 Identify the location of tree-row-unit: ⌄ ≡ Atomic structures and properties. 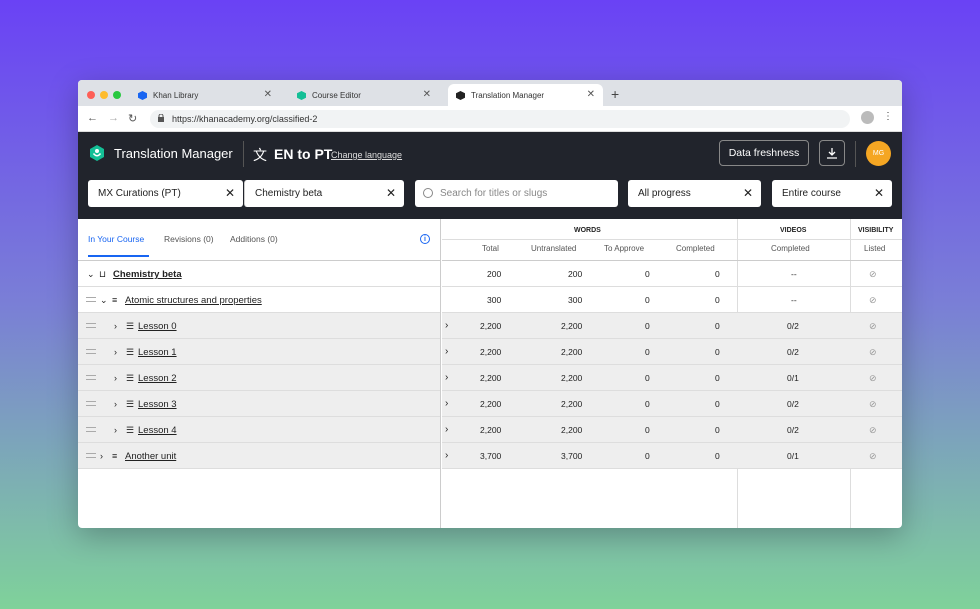
(259, 300).